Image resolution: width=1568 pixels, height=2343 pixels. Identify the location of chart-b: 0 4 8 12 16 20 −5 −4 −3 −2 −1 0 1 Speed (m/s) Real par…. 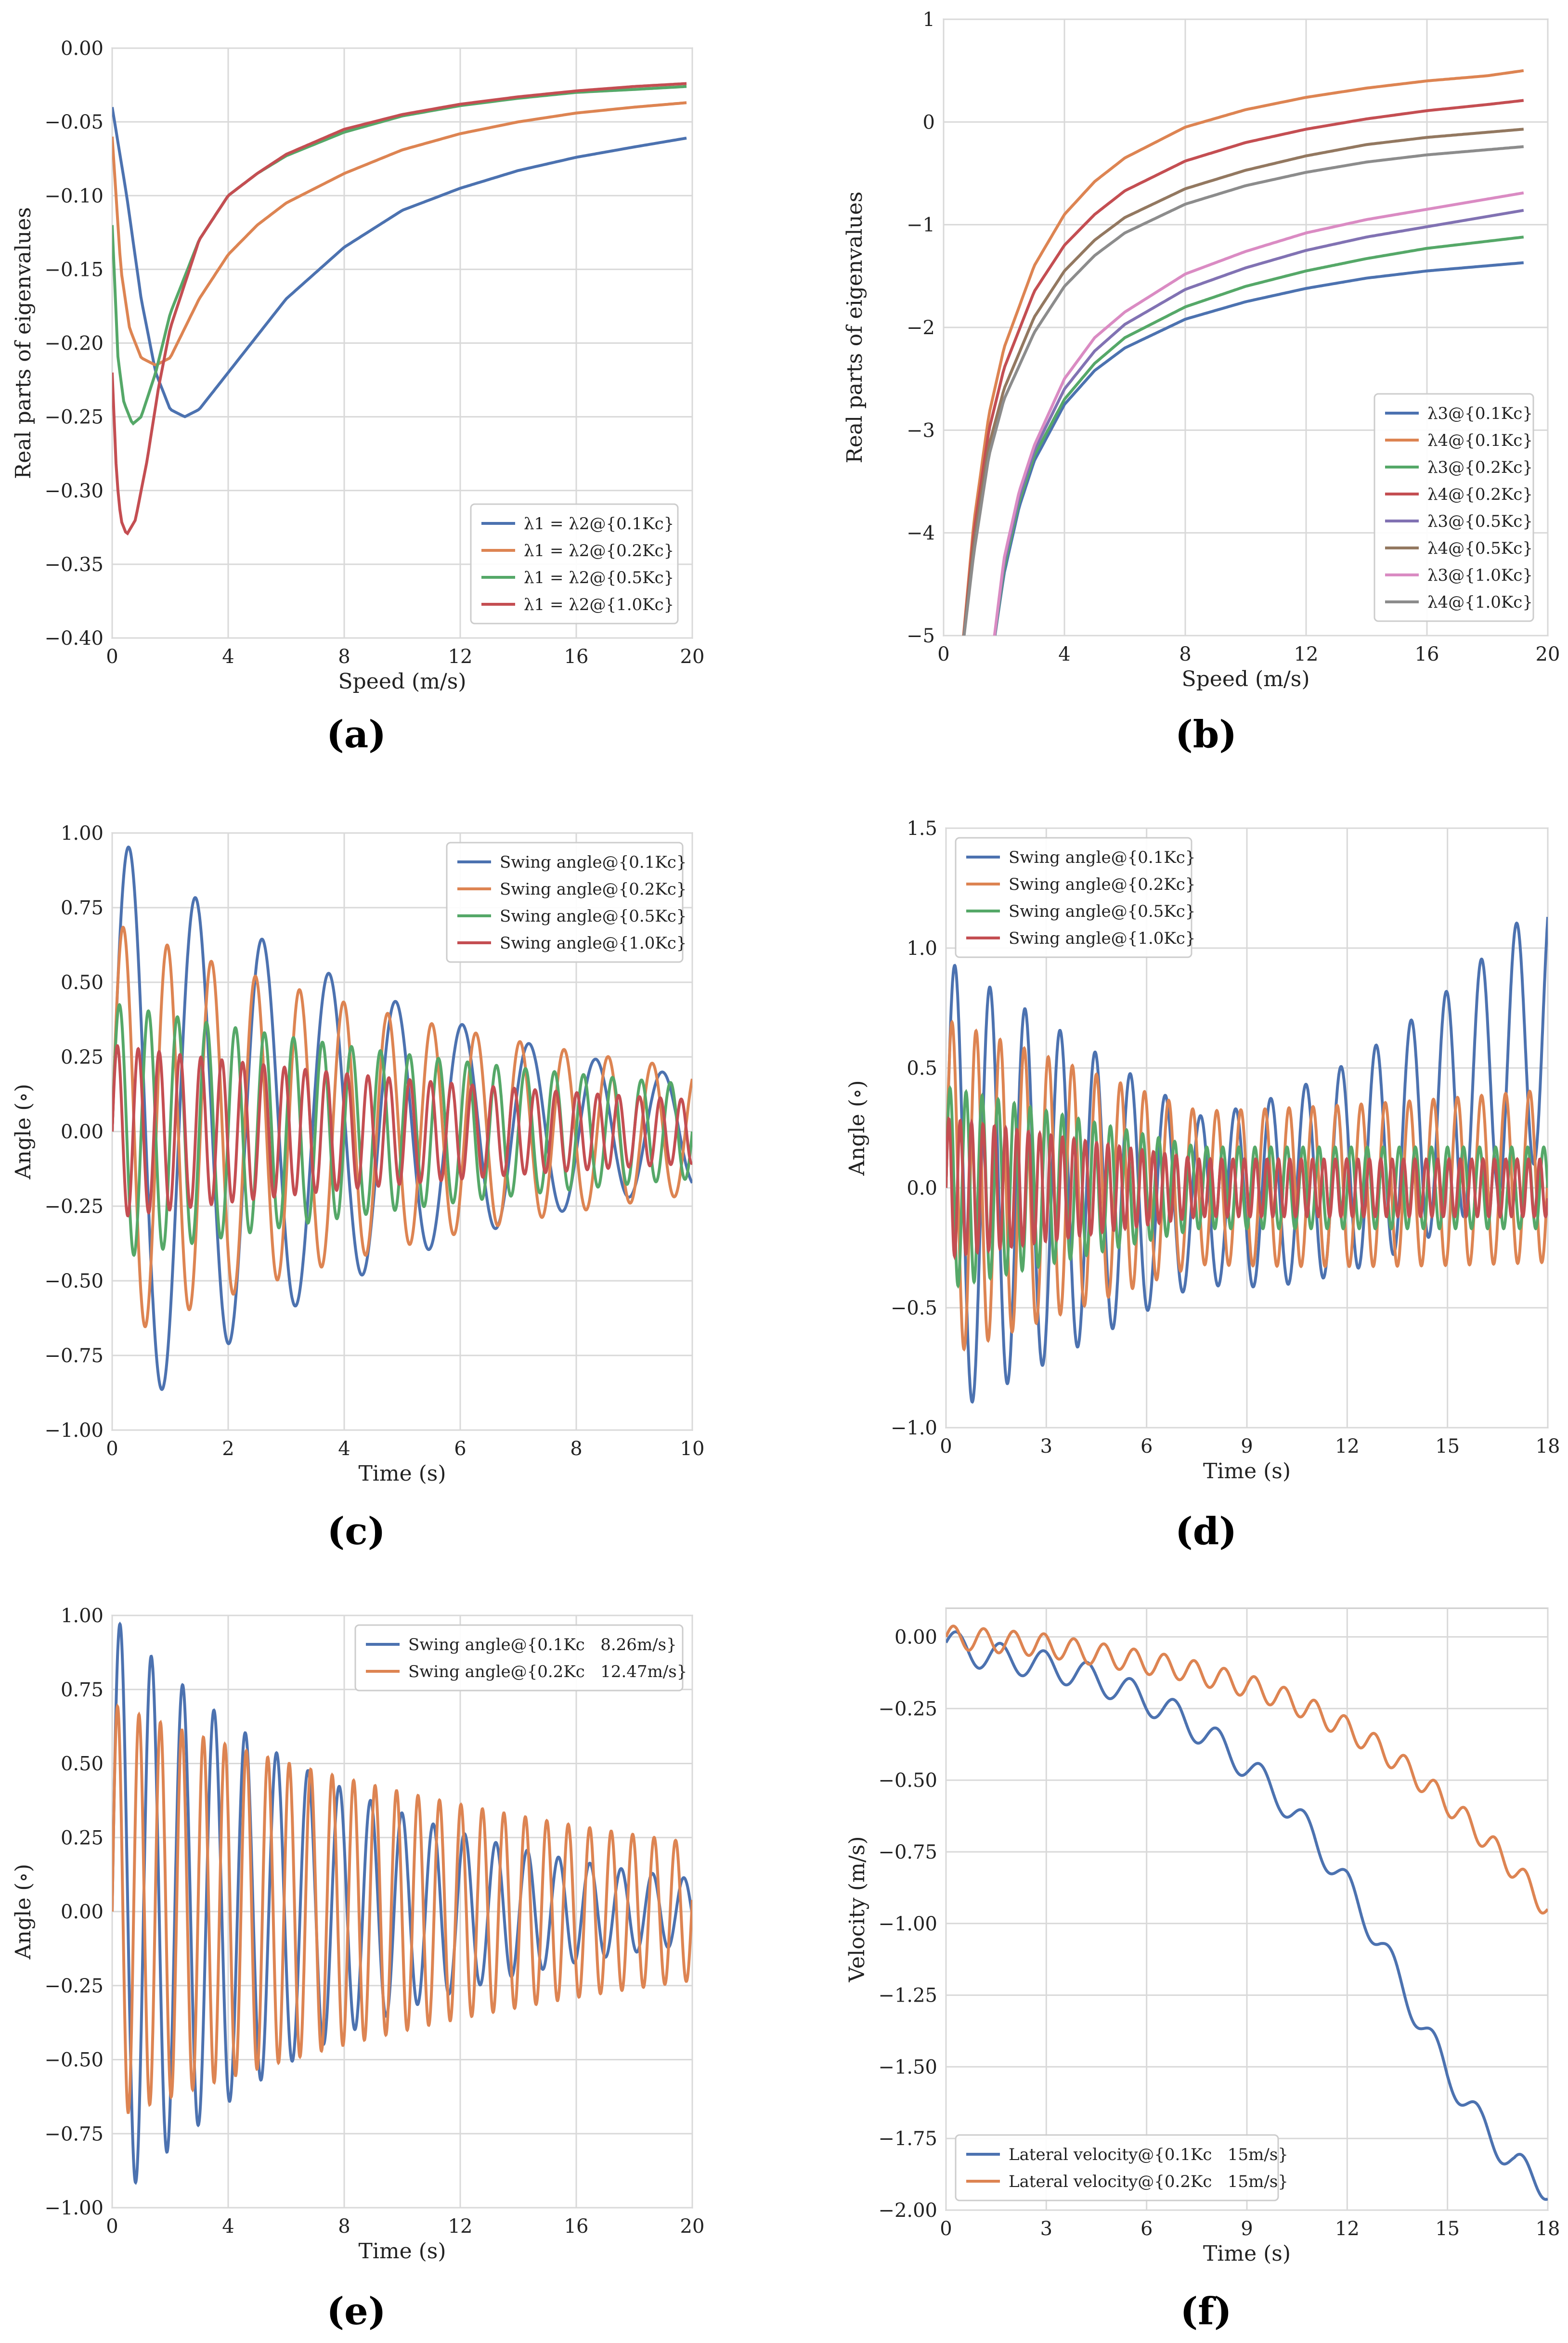
(1201, 350).